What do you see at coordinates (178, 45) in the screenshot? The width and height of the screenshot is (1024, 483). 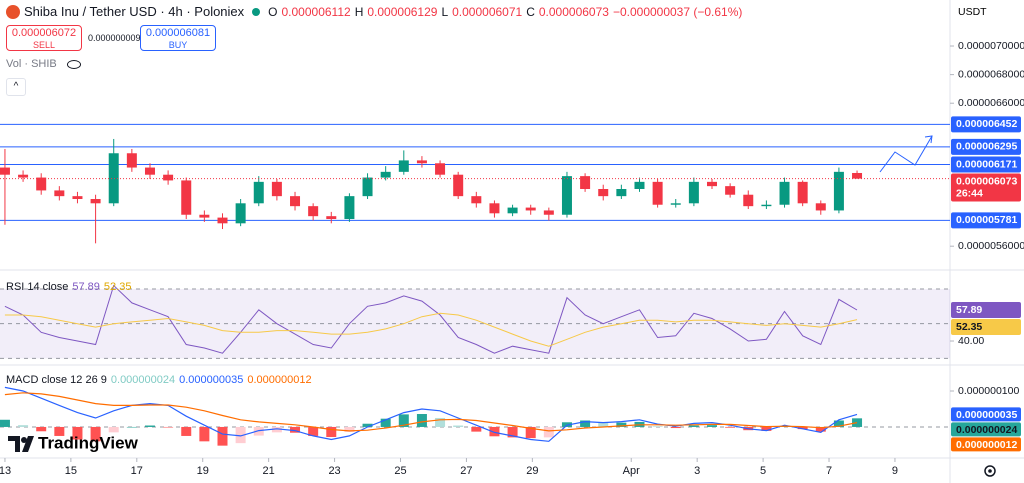 I see `buy-label: BUY` at bounding box center [178, 45].